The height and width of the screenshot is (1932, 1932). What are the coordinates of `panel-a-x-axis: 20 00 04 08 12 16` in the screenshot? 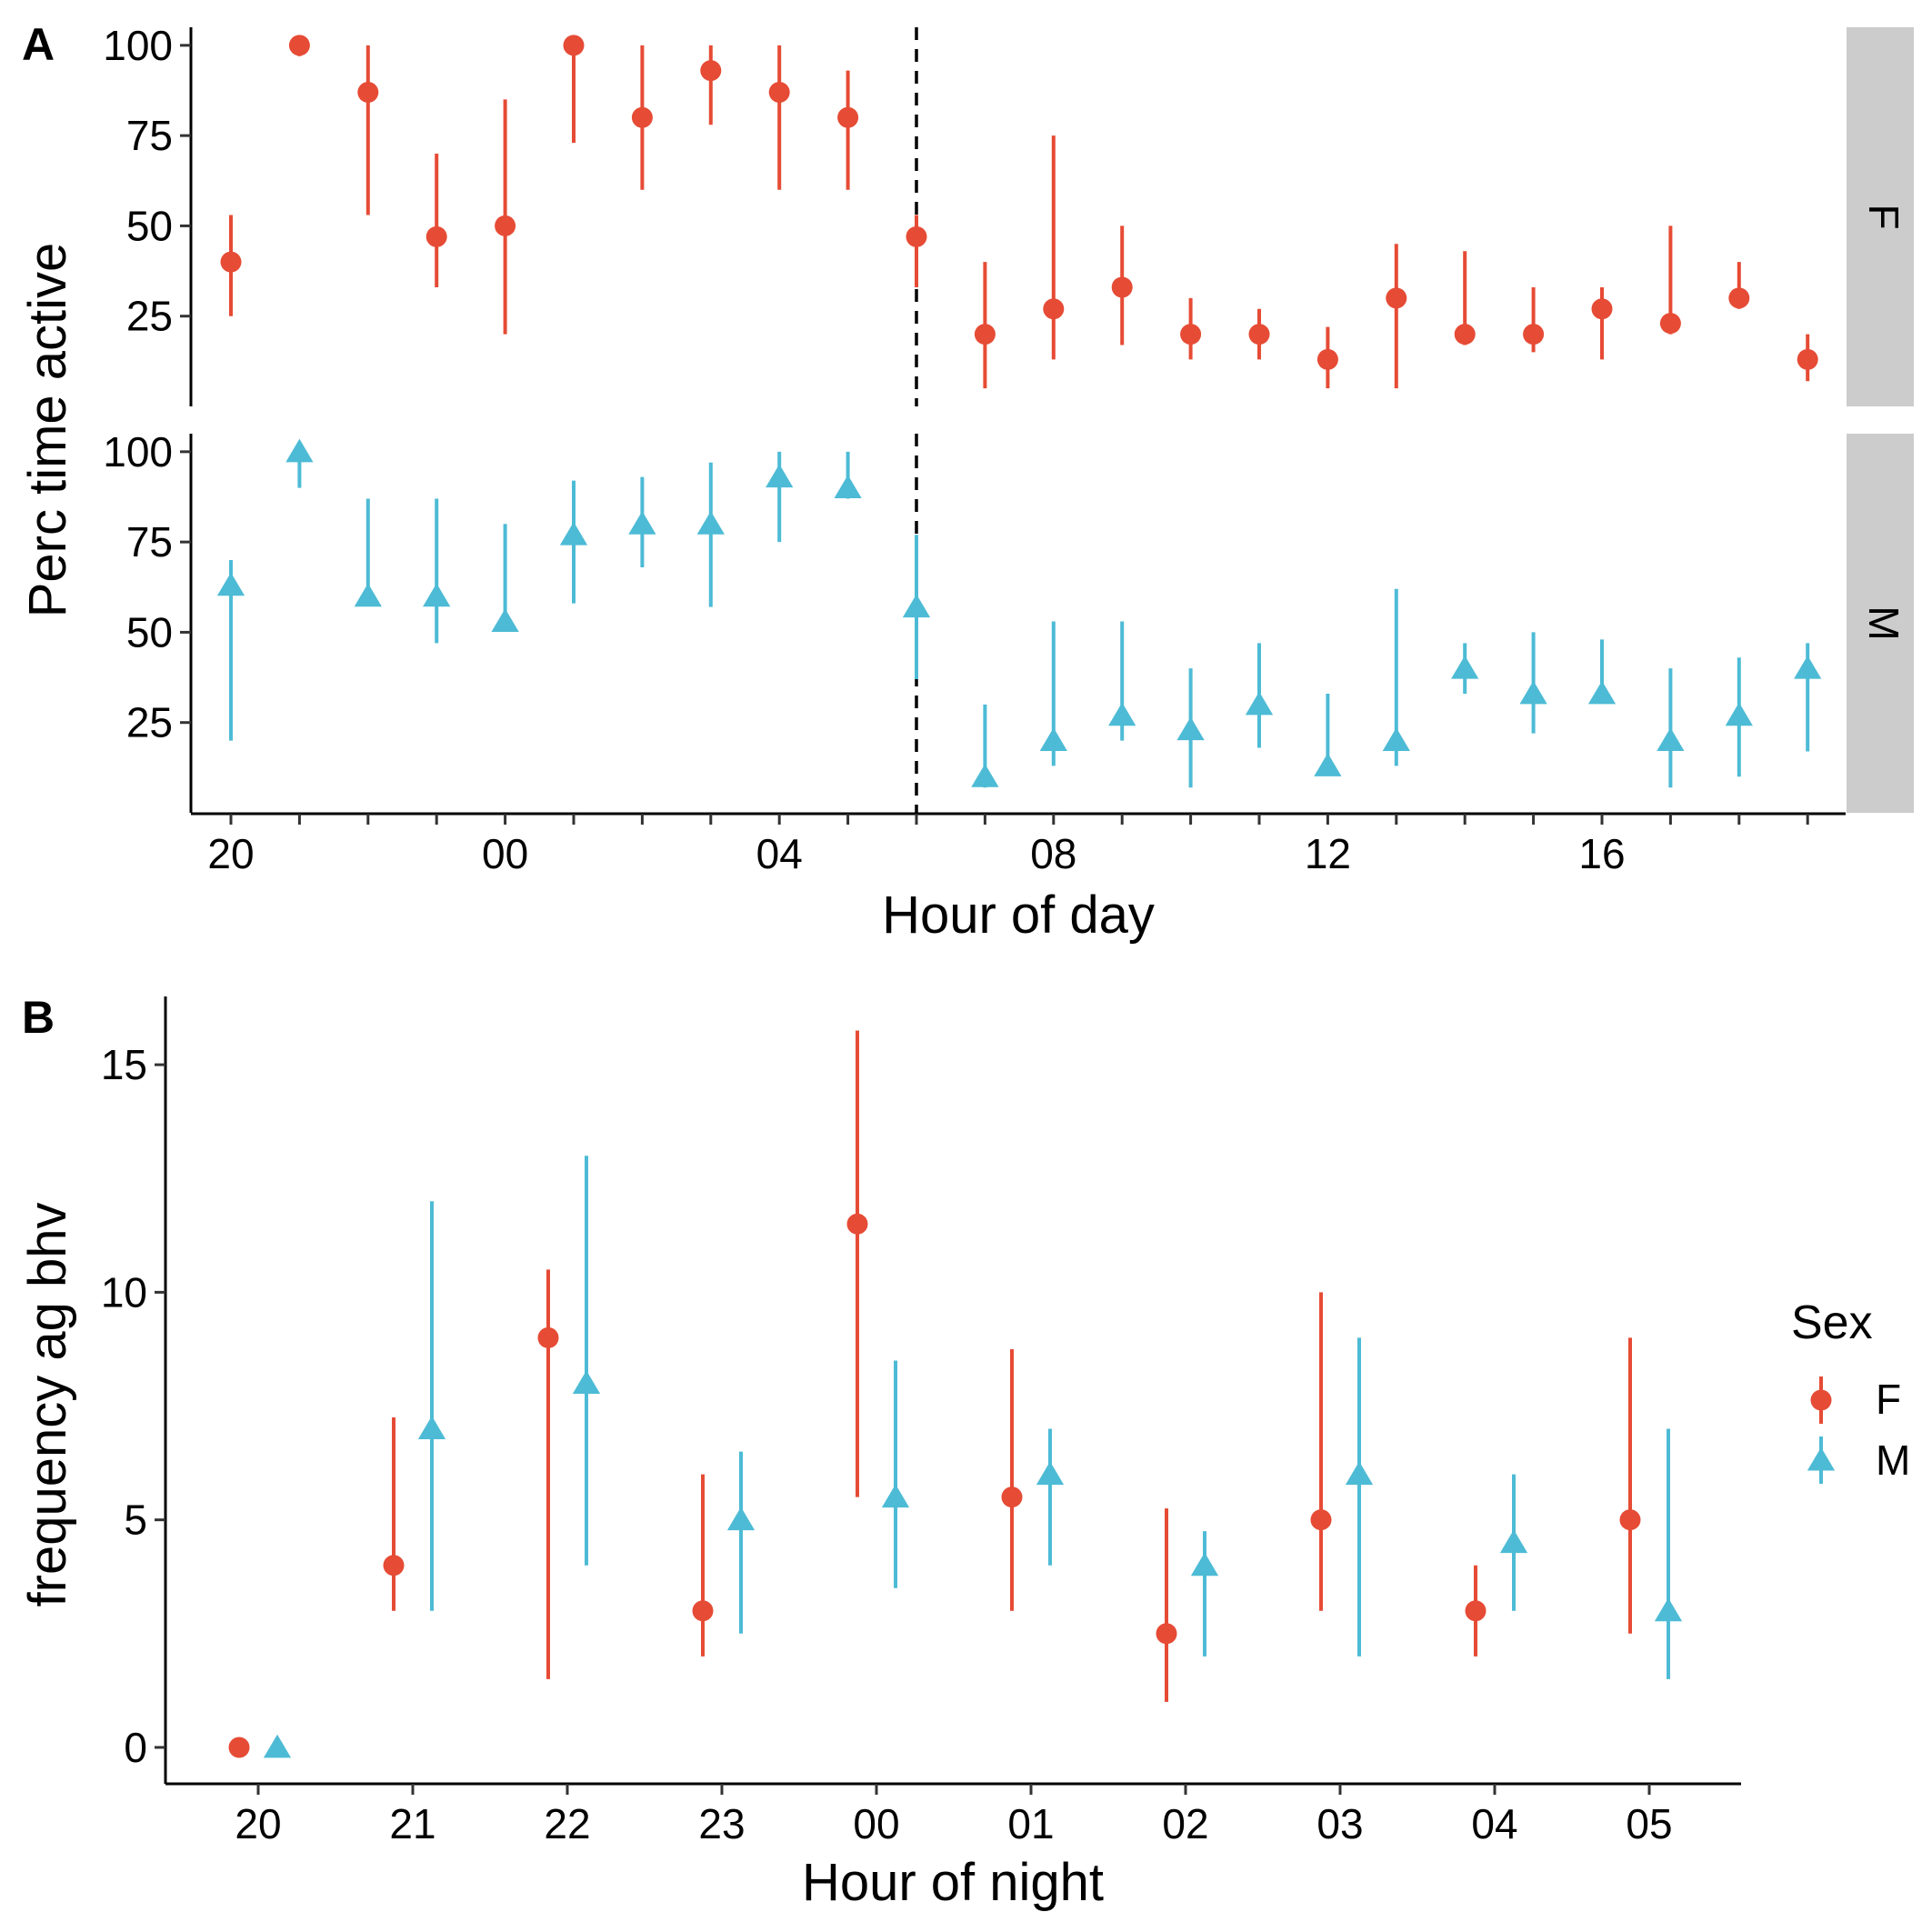 It's located at (1018, 844).